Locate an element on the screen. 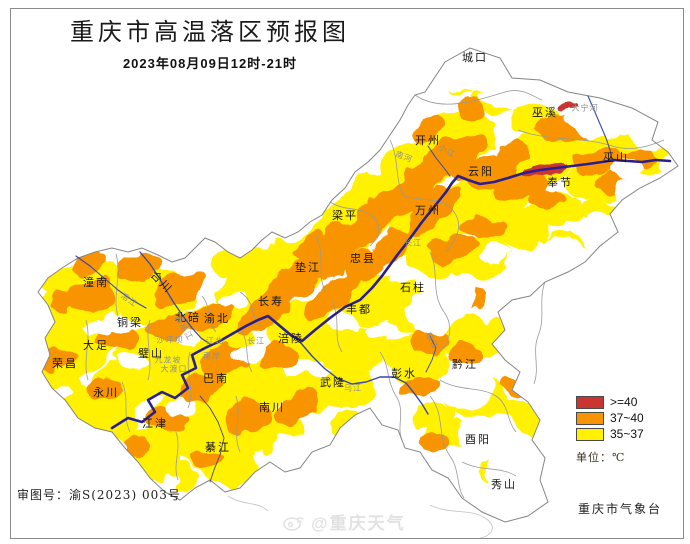 The image size is (690, 544). legend-label: 35~37 is located at coordinates (627, 434).